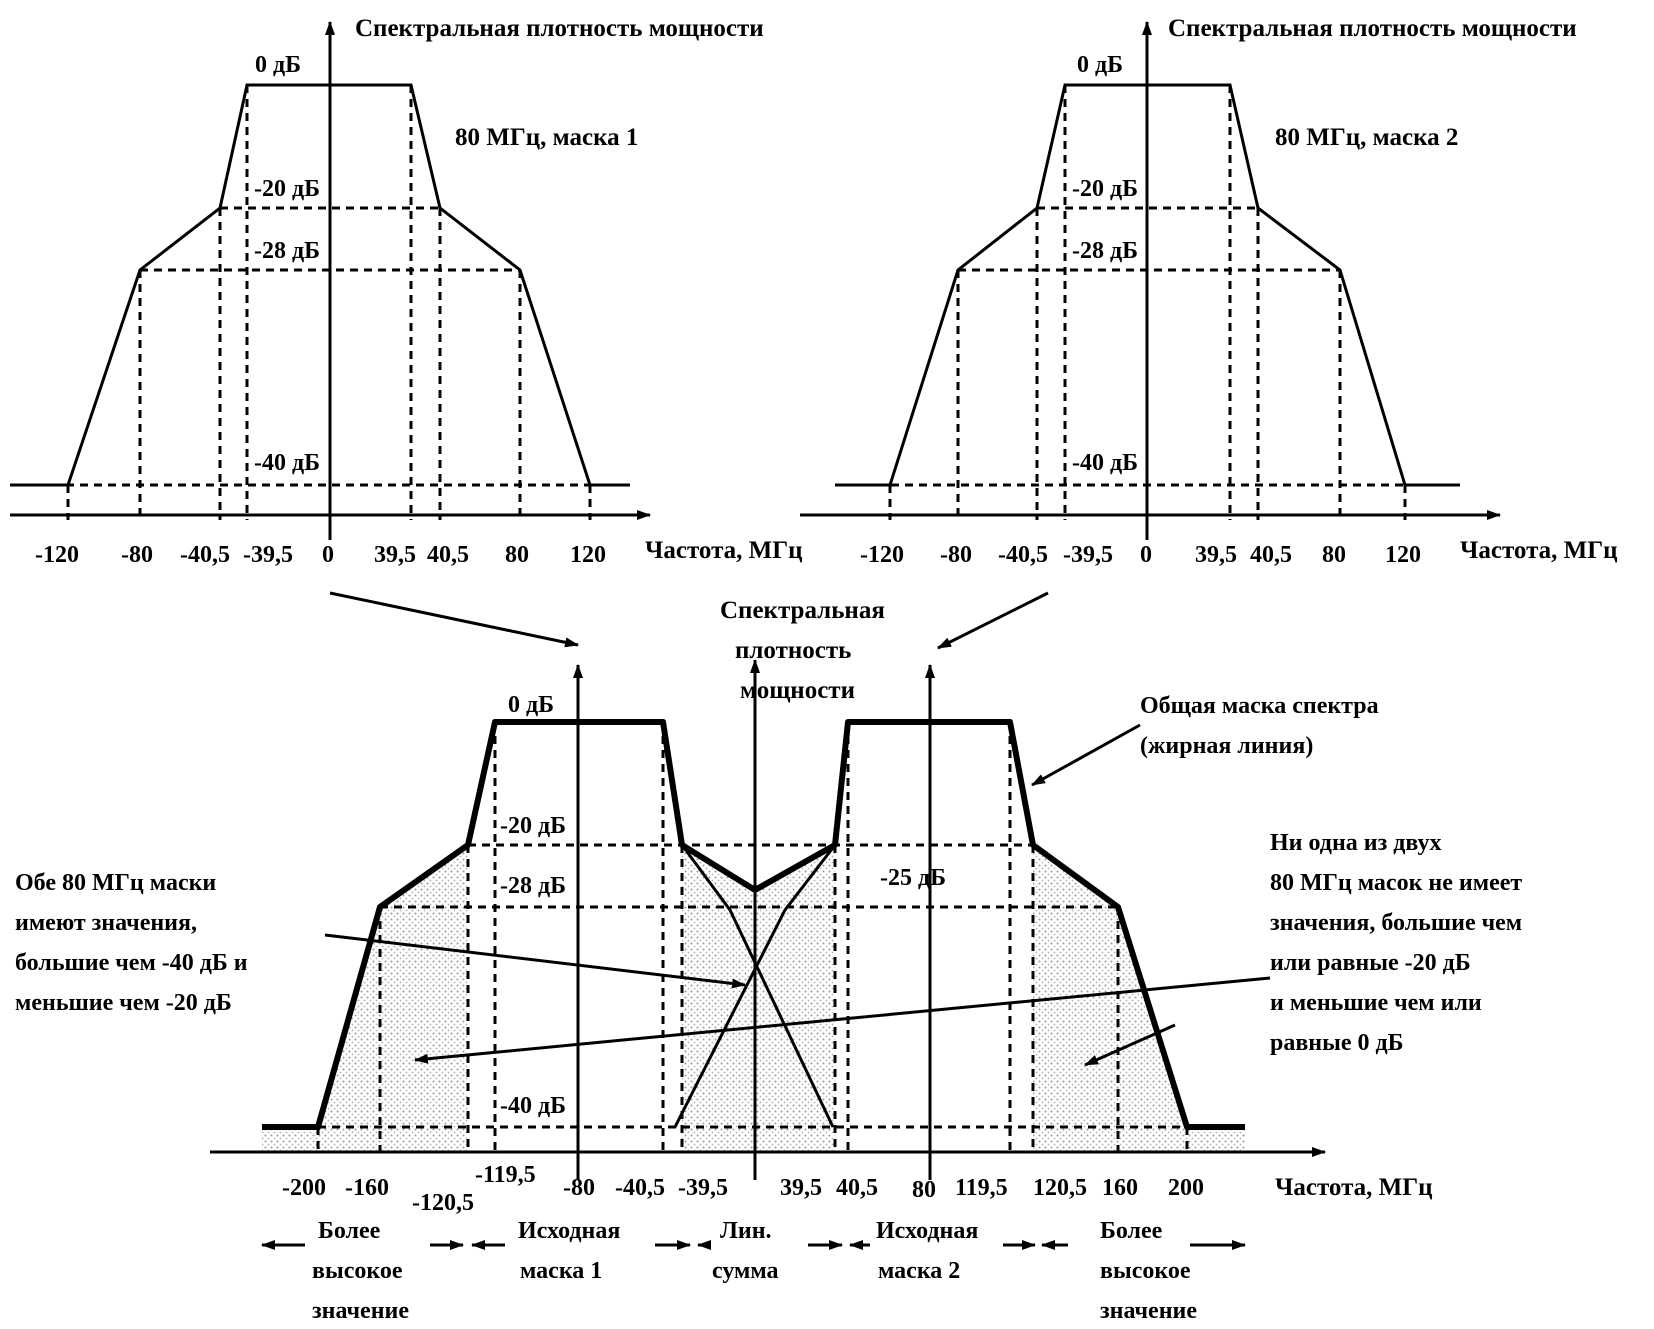  I want to click on p2-level-20: -20 дБ, so click(1105, 189).